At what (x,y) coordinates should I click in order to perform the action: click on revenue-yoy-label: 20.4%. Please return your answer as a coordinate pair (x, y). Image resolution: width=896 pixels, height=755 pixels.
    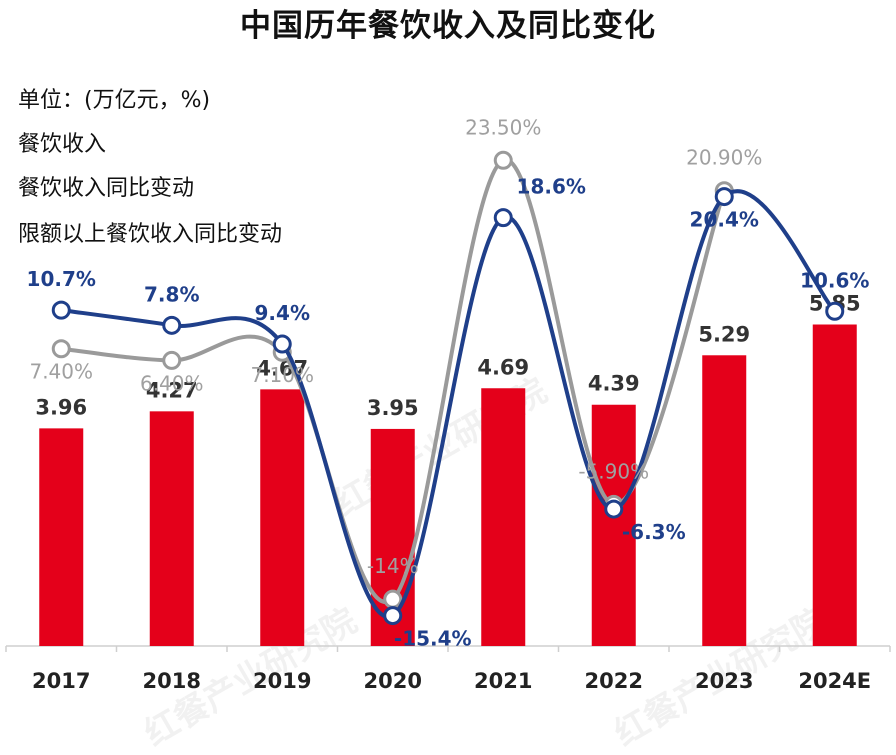
    Looking at the image, I should click on (724, 220).